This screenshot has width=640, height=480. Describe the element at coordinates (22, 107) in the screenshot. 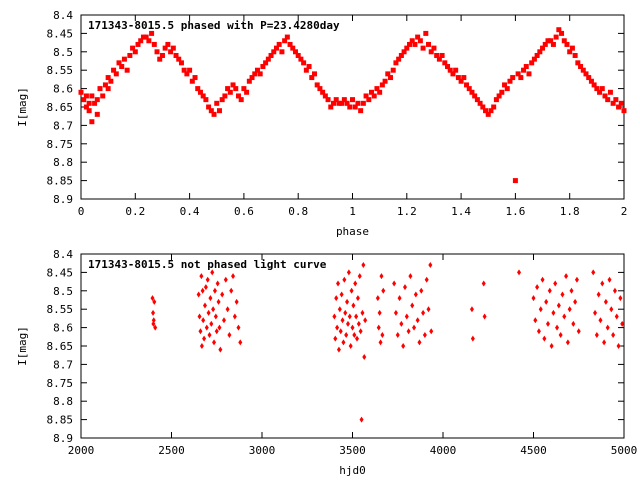

I see `y-axis-label: I[mag]` at that location.